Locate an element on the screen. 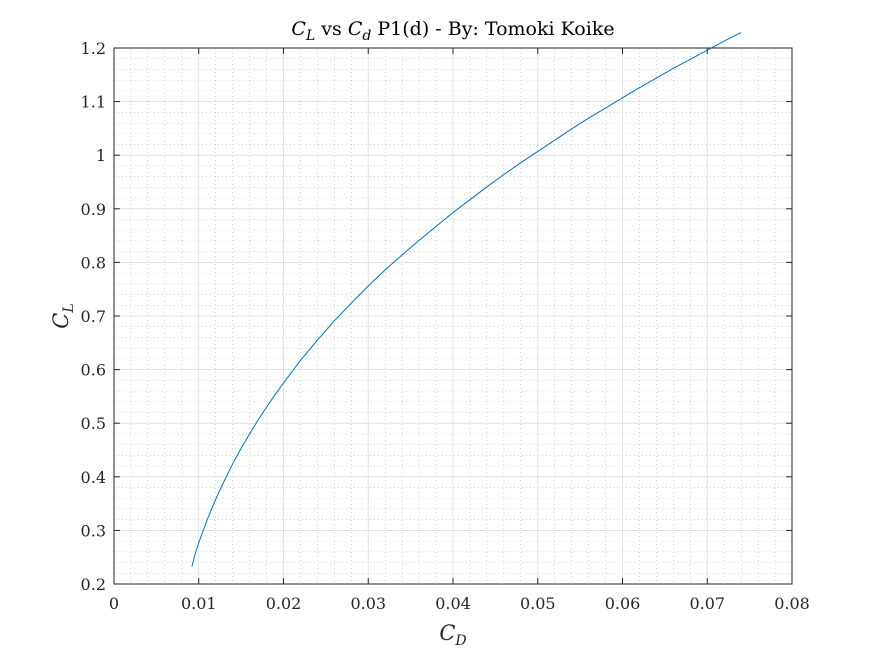 This screenshot has height=656, width=875. y-tick-label: 1.2 is located at coordinates (93, 48).